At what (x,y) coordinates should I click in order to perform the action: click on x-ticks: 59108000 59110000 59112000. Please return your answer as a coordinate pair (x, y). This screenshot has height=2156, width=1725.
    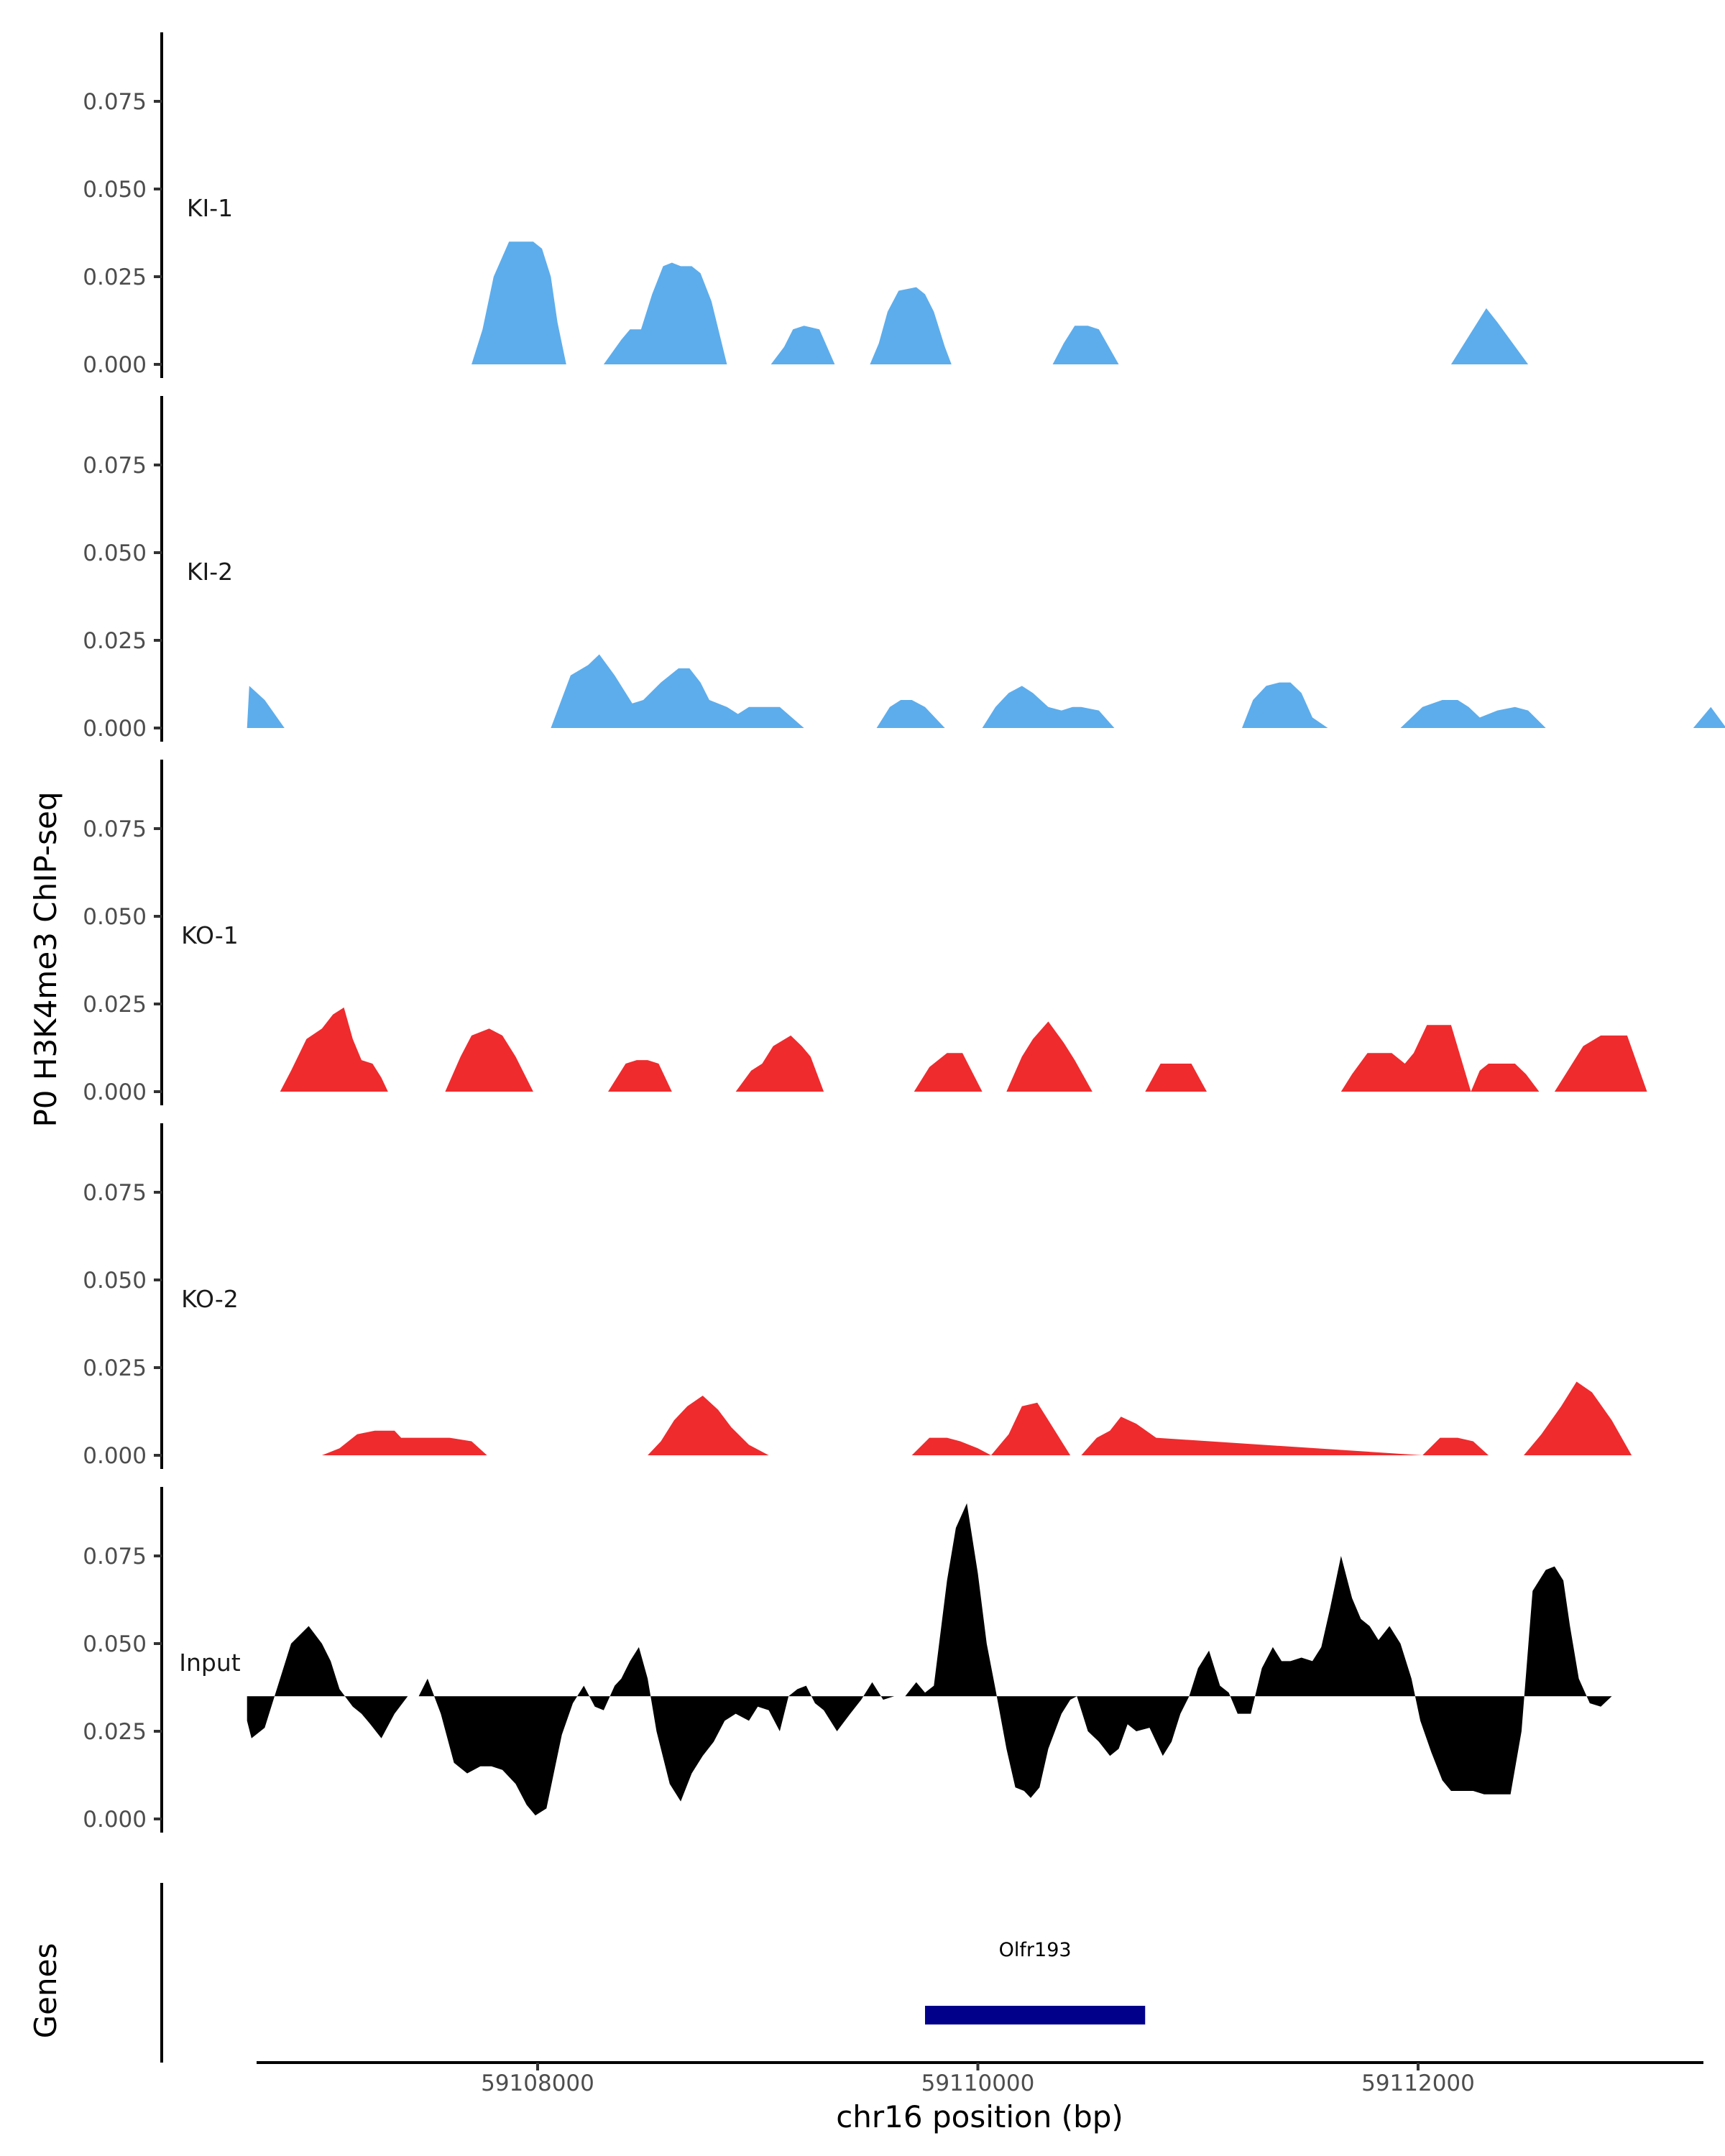
    Looking at the image, I should click on (978, 2079).